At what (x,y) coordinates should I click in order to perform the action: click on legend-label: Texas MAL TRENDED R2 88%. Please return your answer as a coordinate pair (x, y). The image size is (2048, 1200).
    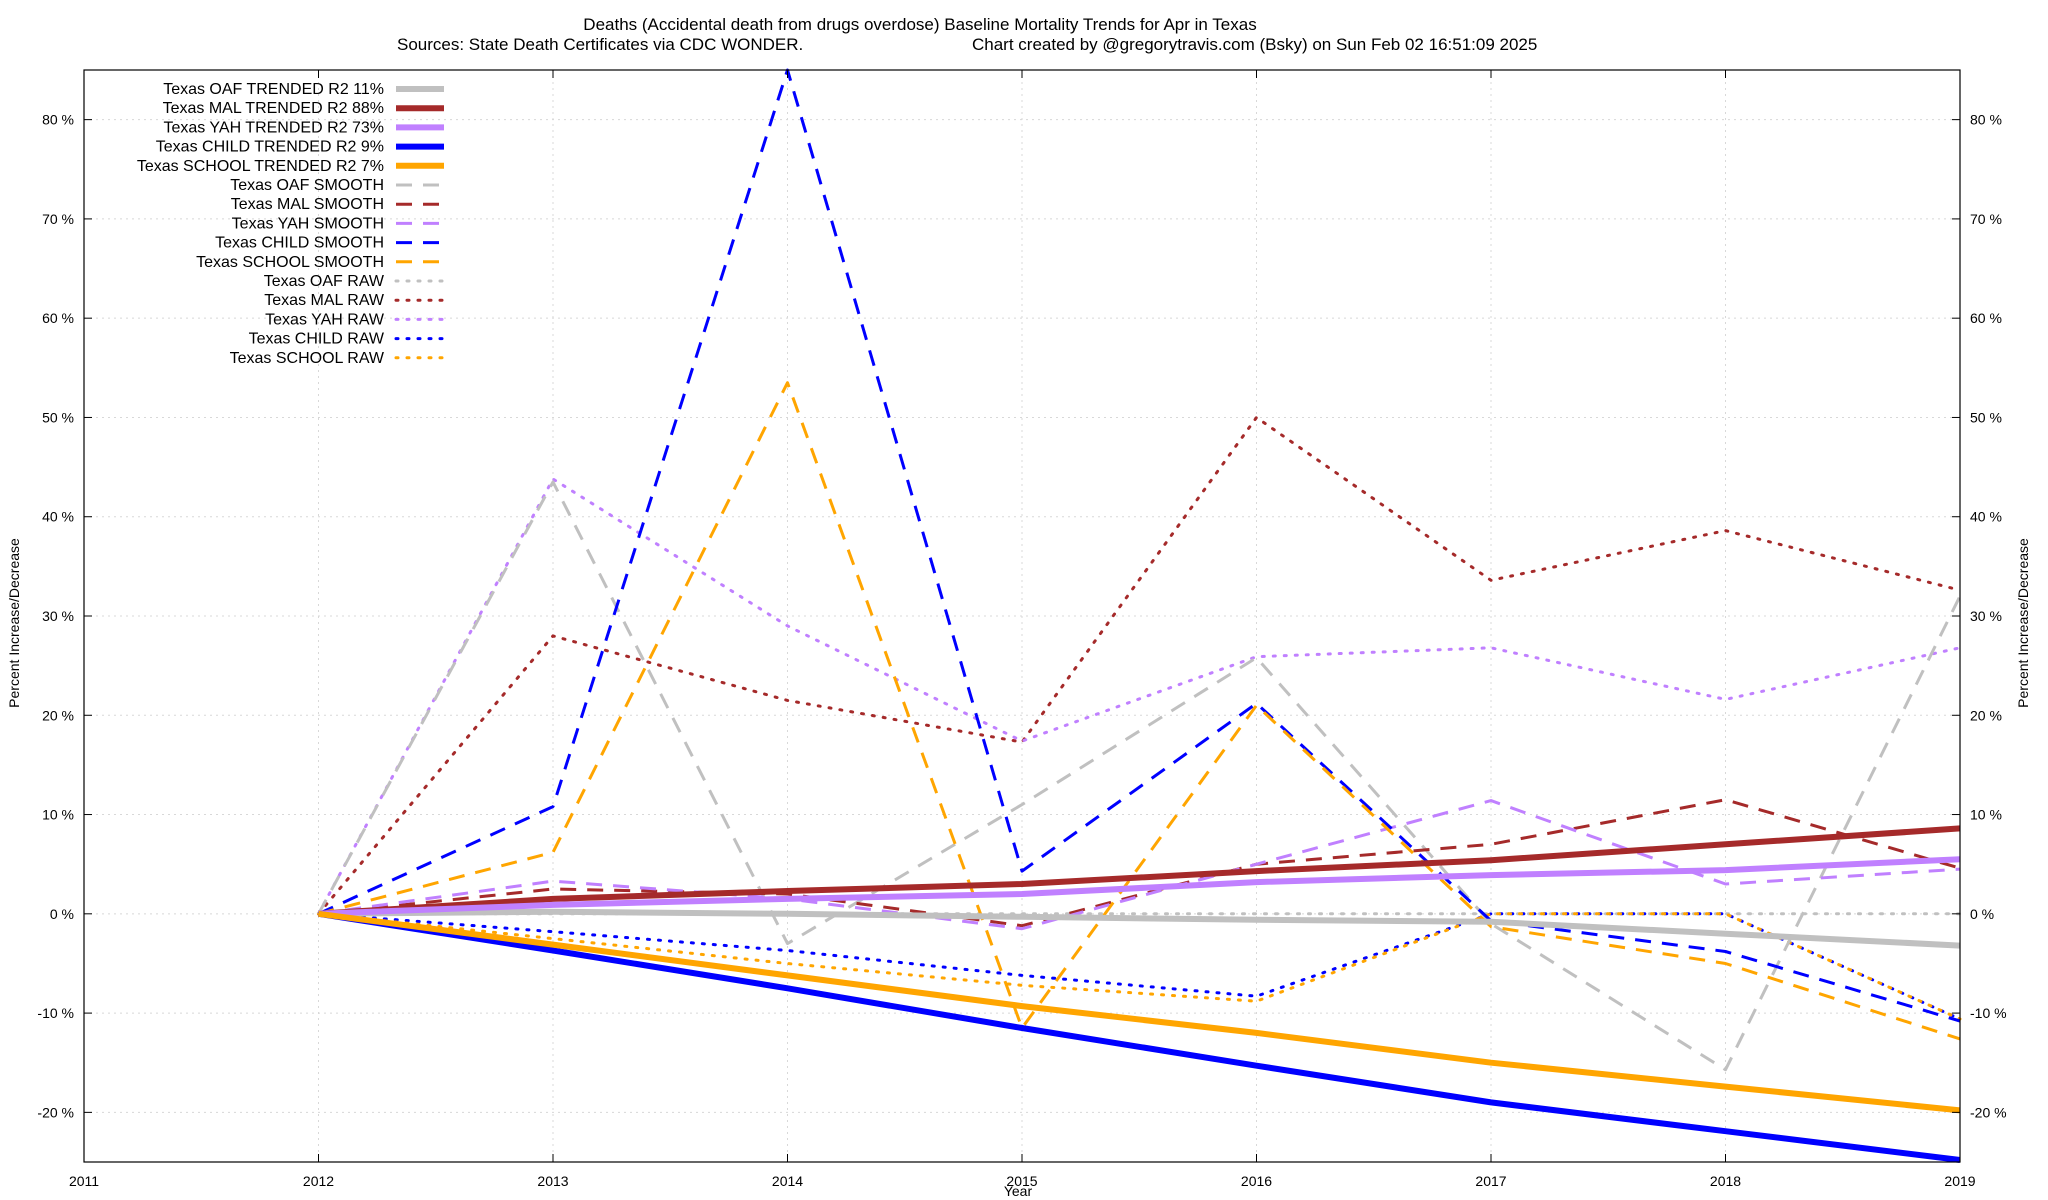
    Looking at the image, I should click on (273, 108).